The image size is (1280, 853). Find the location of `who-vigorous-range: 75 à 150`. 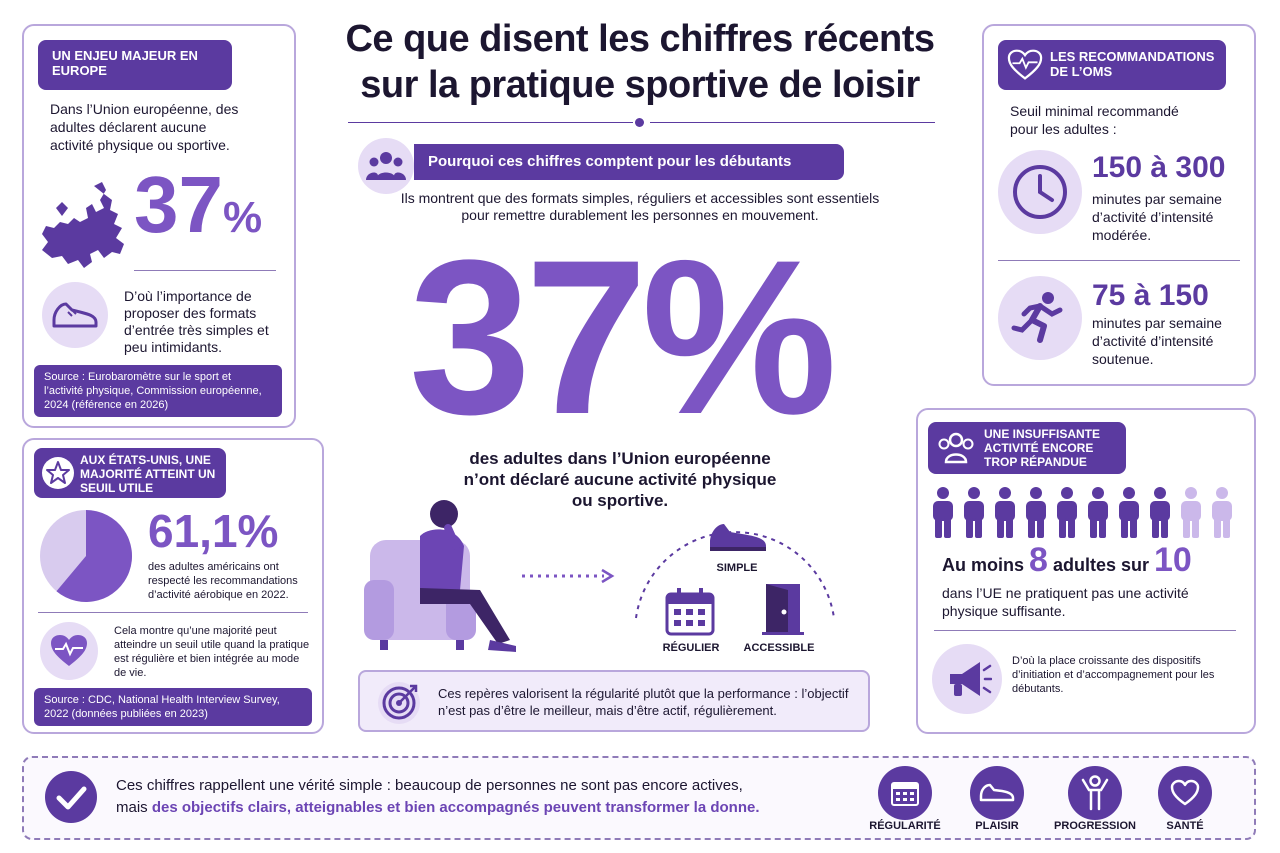

who-vigorous-range: 75 à 150 is located at coordinates (1150, 295).